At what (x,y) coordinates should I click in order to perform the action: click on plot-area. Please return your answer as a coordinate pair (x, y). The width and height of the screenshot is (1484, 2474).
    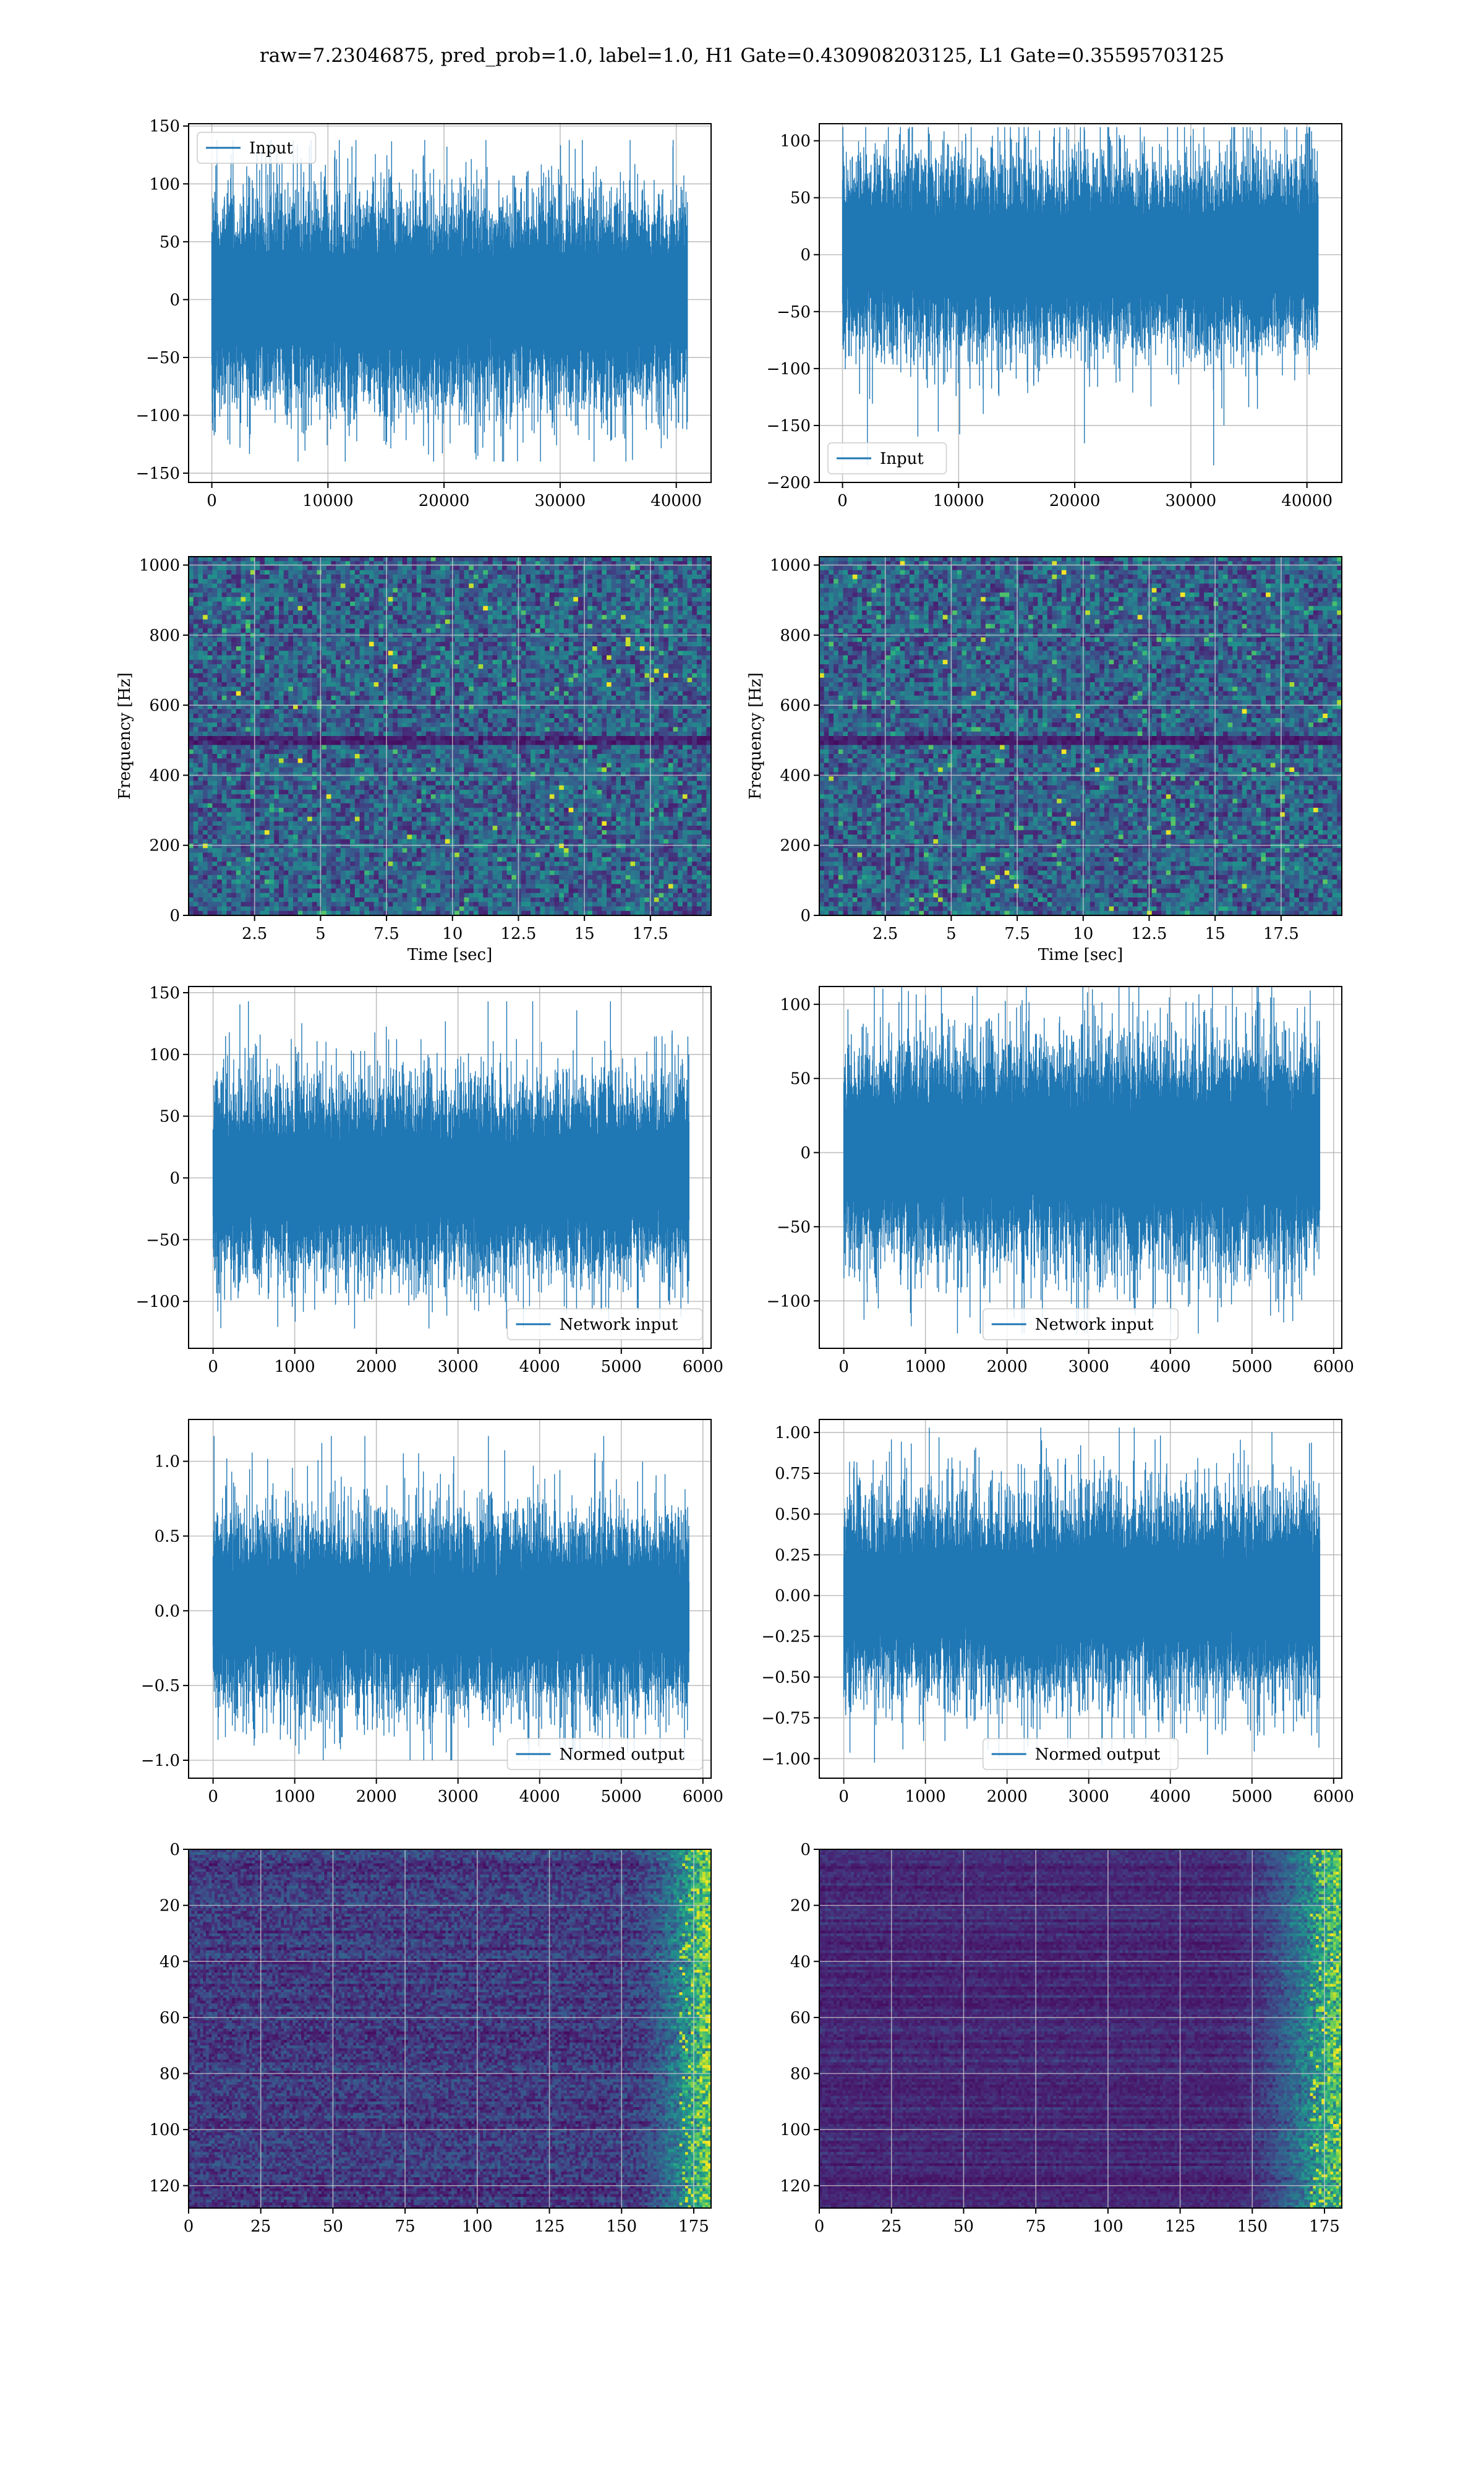
    Looking at the image, I should click on (1080, 736).